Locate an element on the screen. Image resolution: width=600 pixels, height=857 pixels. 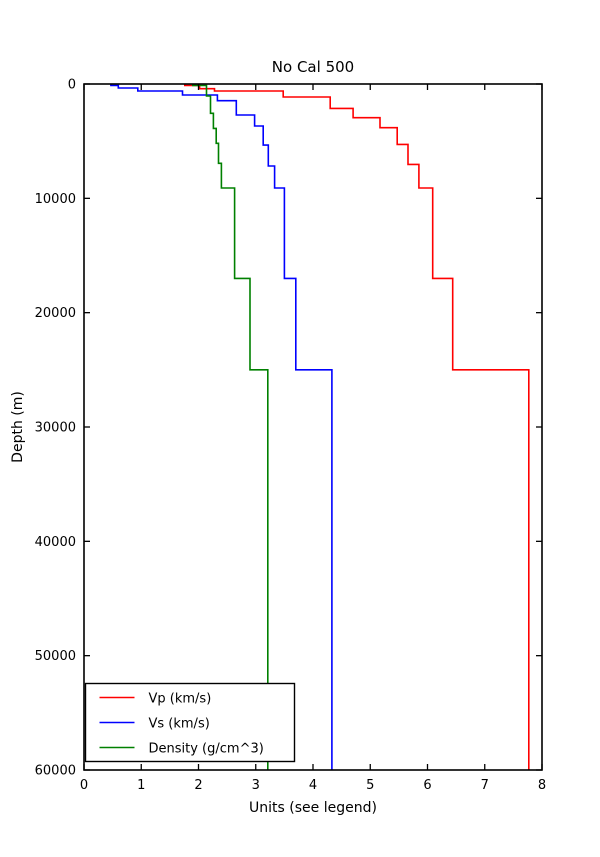
y-tick-label: 0 is located at coordinates (72, 85).